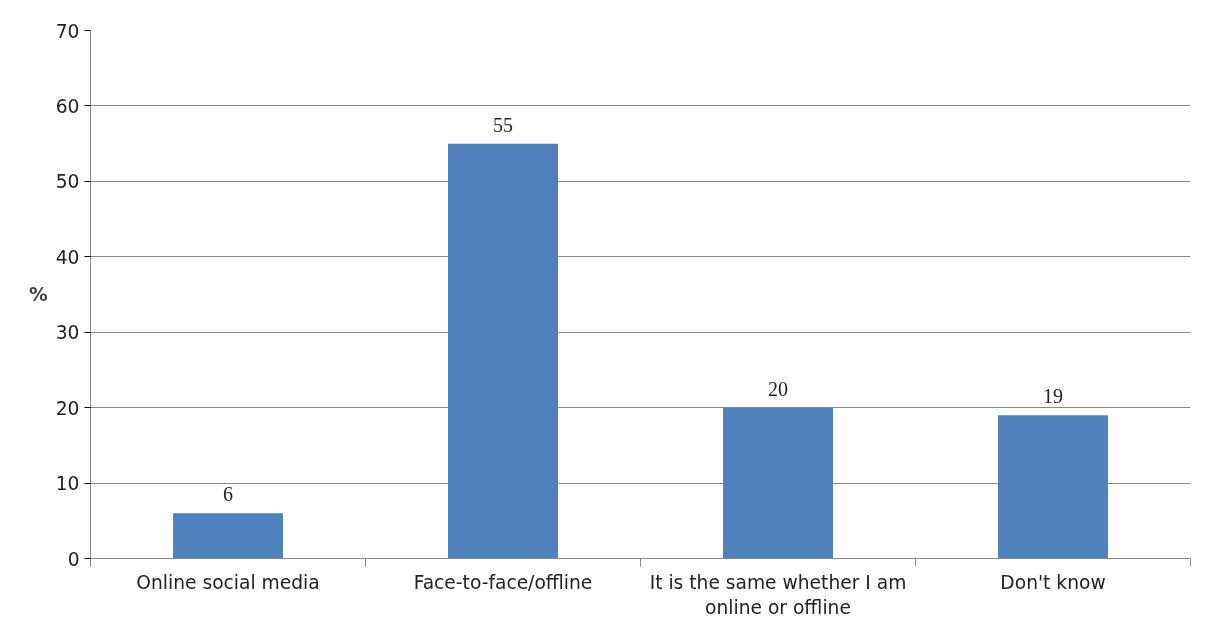 The width and height of the screenshot is (1223, 625). What do you see at coordinates (67, 182) in the screenshot?
I see `y-tick-label: 50` at bounding box center [67, 182].